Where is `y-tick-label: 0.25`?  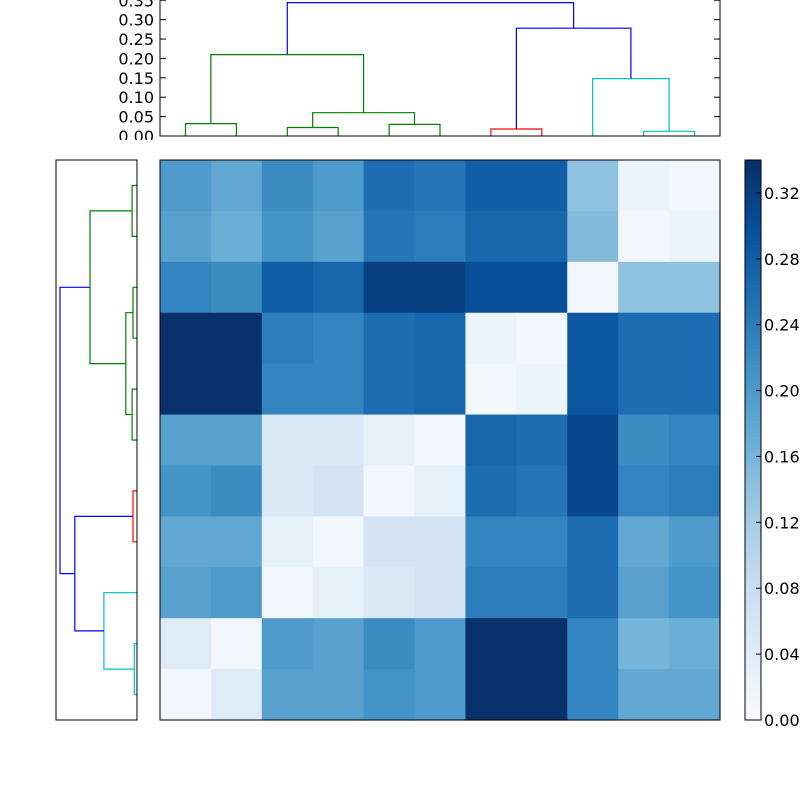
y-tick-label: 0.25 is located at coordinates (136, 39).